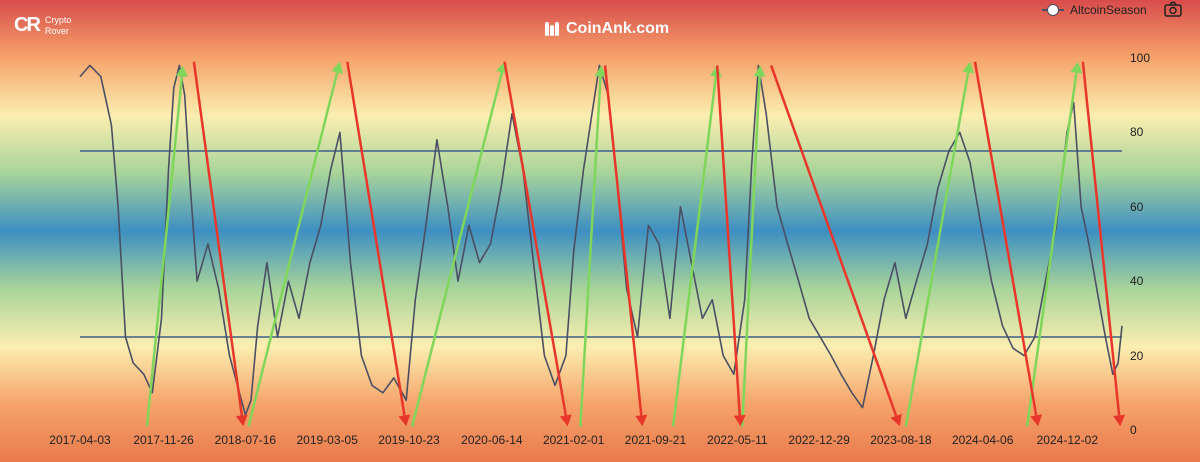 The width and height of the screenshot is (1200, 462). Describe the element at coordinates (1133, 430) in the screenshot. I see `y-tick-label: 0` at that location.